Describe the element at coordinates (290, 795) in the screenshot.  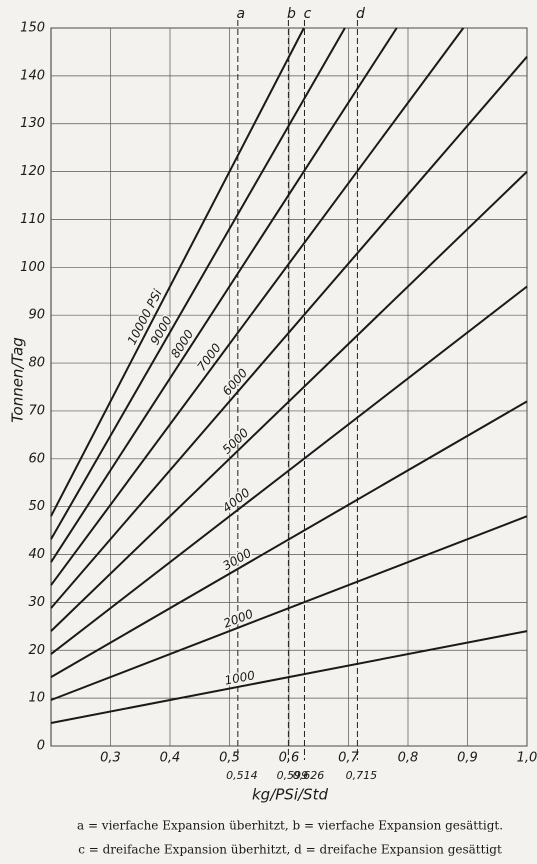
I see `x-axis-label: kg/PSi/Std` at that location.